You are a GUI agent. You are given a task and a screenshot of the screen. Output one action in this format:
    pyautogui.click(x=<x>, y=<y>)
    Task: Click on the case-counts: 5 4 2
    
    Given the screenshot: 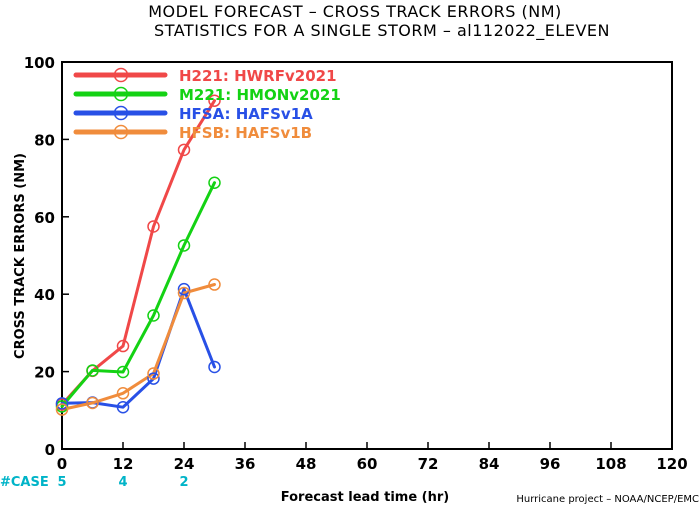 What is the action you would take?
    pyautogui.click(x=122, y=482)
    